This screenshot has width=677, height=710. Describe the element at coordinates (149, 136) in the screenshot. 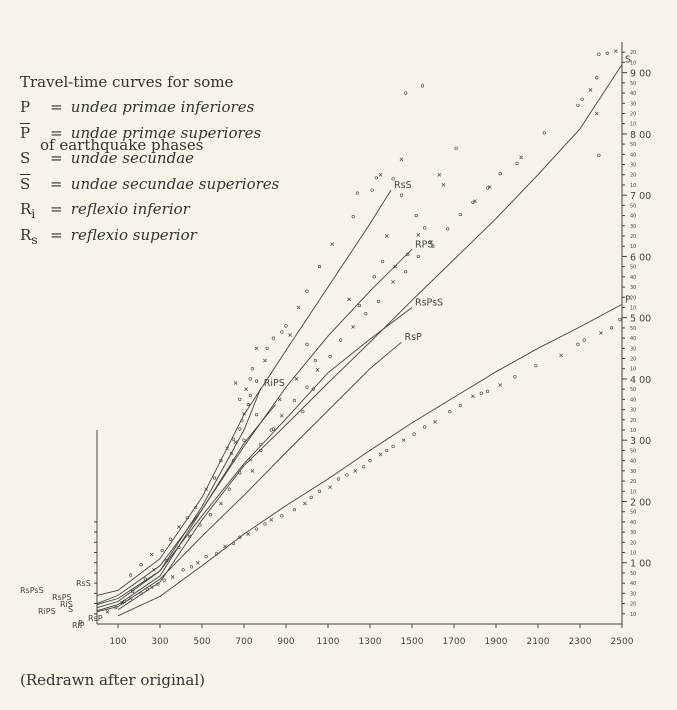

I see `legend-row-p-bar: P = undae primae superiores` at that location.